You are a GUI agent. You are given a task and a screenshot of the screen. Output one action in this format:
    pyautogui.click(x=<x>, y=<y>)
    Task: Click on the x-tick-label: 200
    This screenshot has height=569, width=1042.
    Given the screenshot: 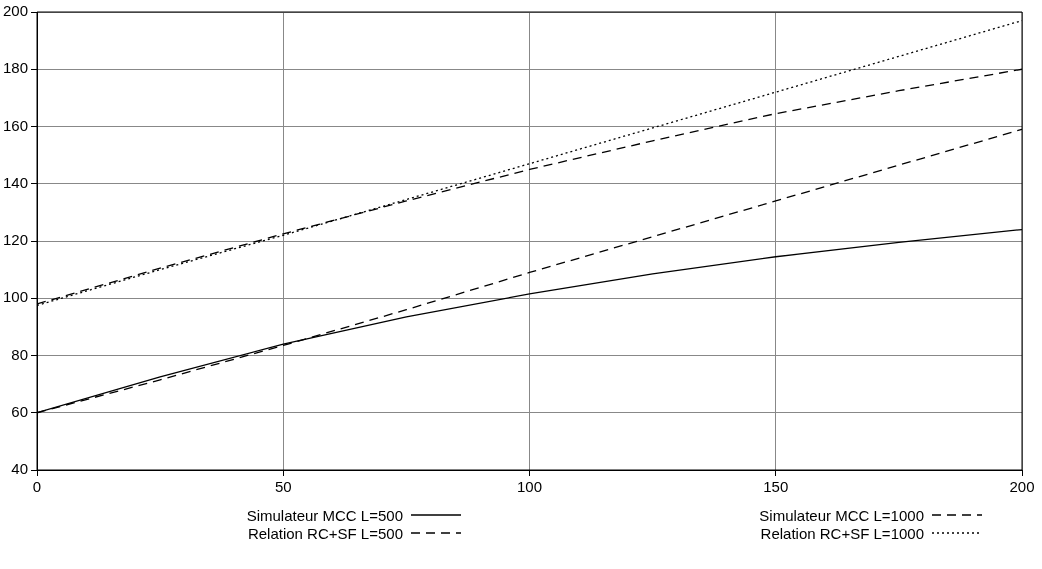 What is the action you would take?
    pyautogui.click(x=1022, y=487)
    